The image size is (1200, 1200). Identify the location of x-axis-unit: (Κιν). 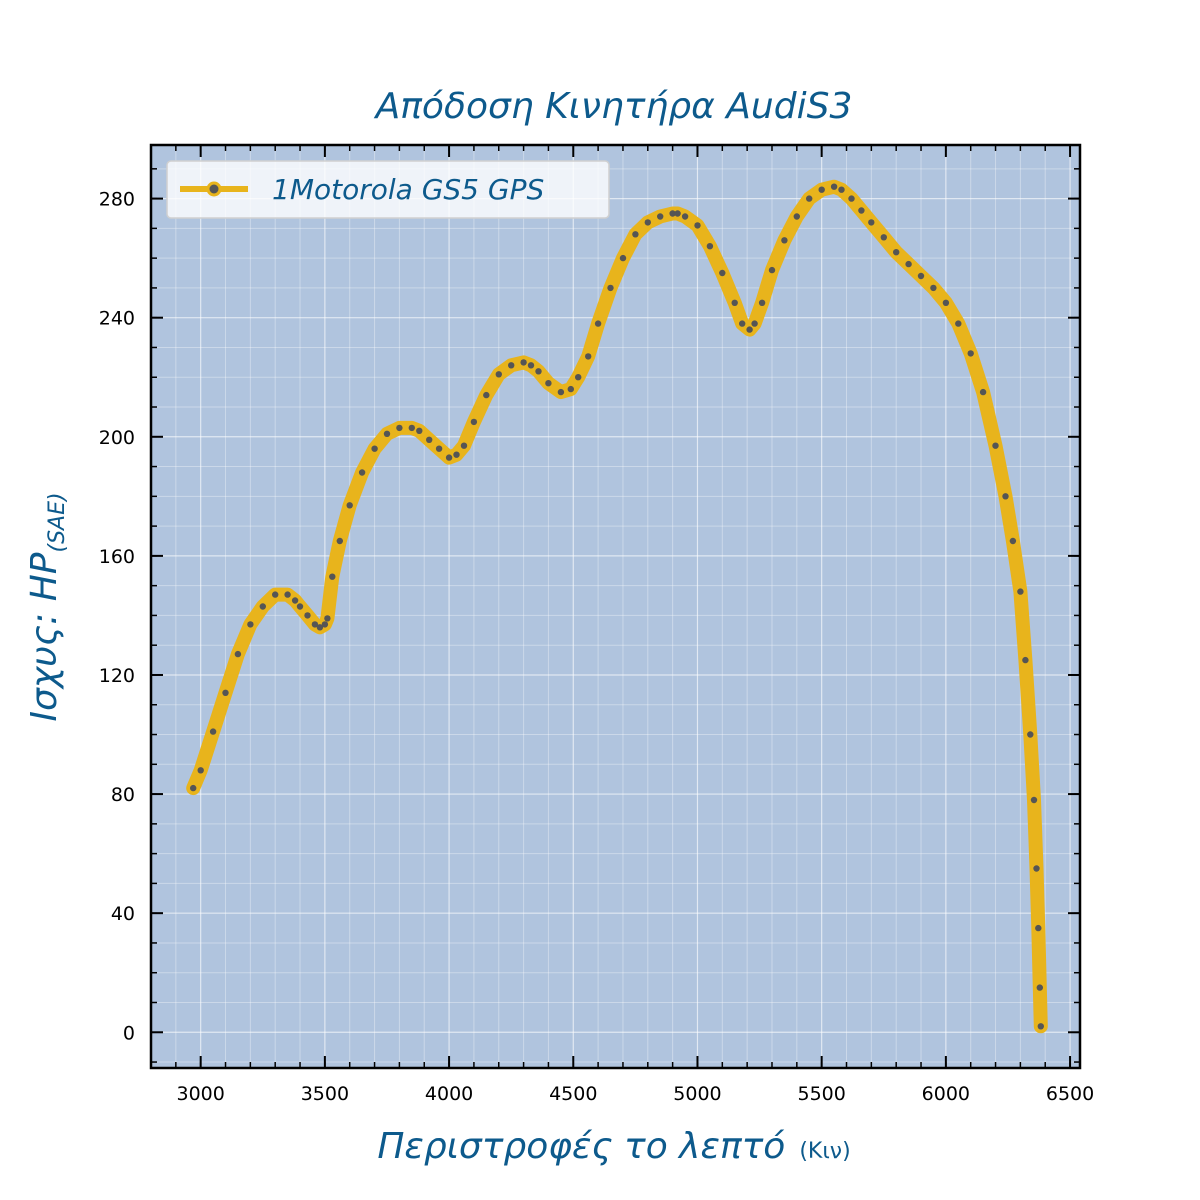
(824, 1151).